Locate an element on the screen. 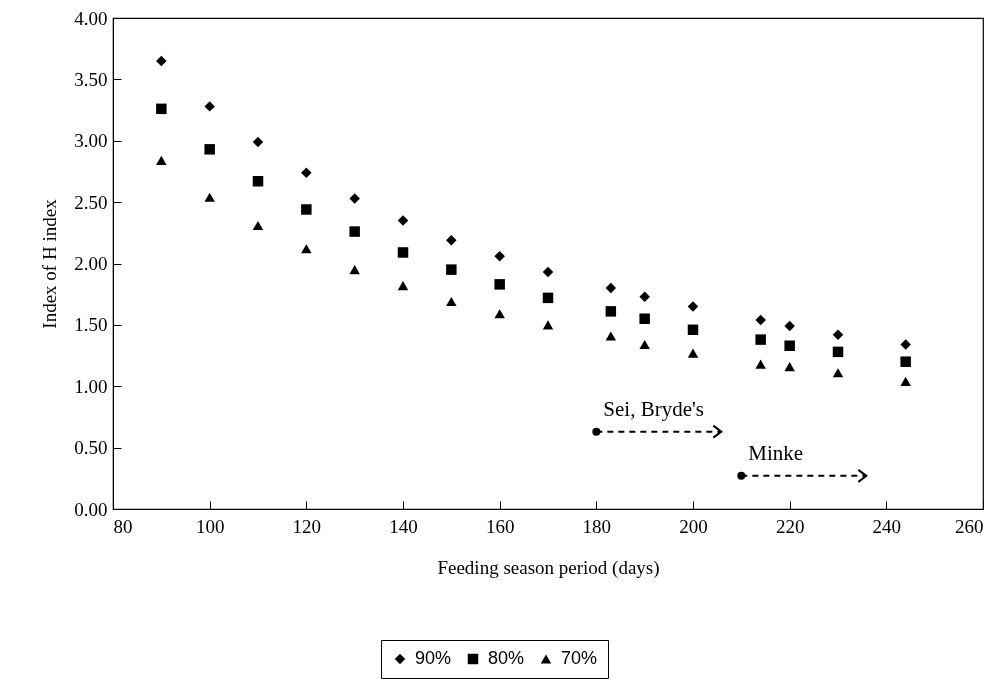 The image size is (1002, 689). legend-label: 90% is located at coordinates (433, 658).